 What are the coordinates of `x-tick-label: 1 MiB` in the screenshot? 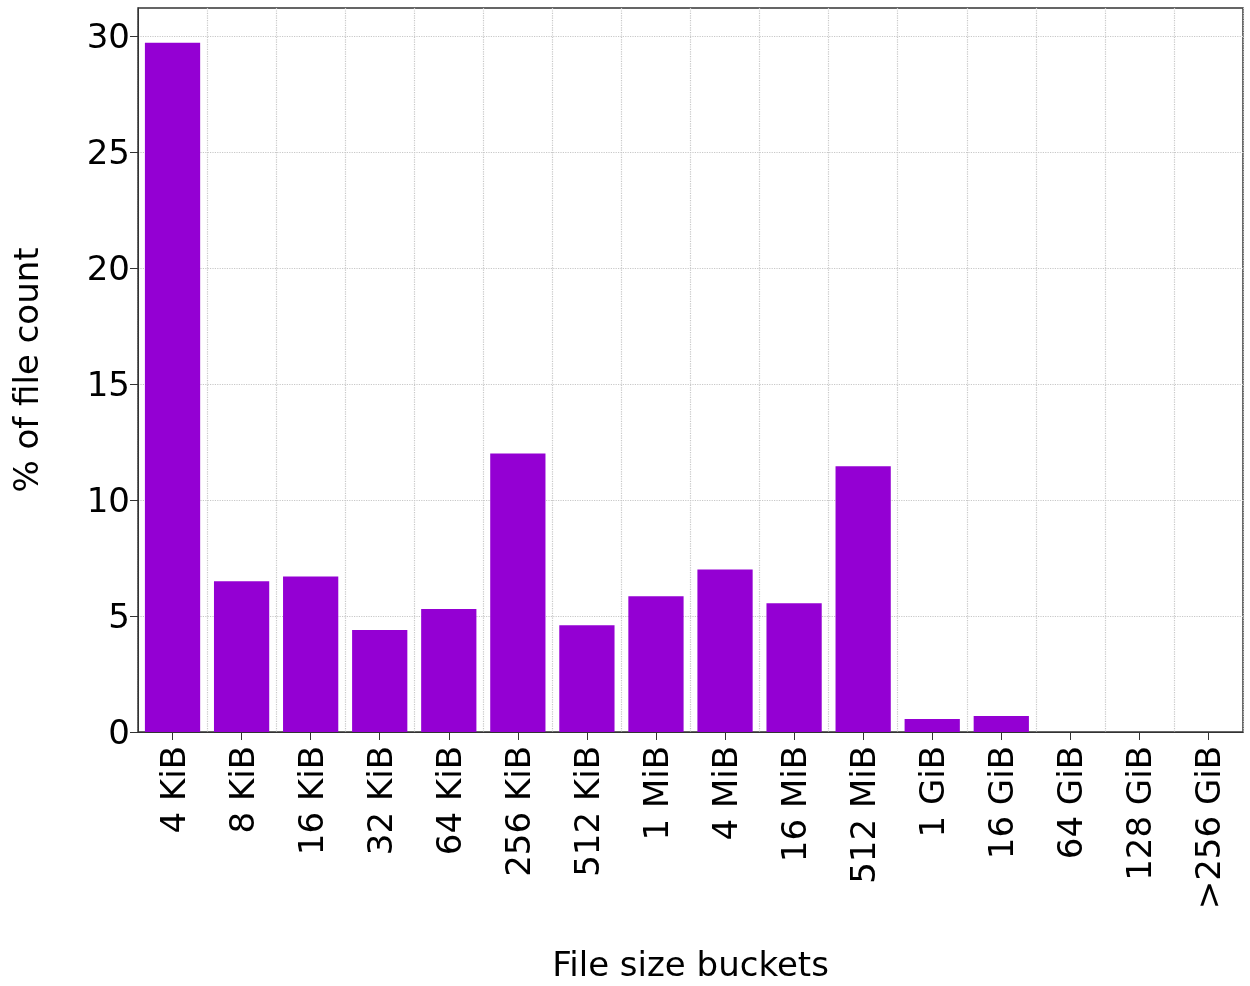 It's located at (655, 793).